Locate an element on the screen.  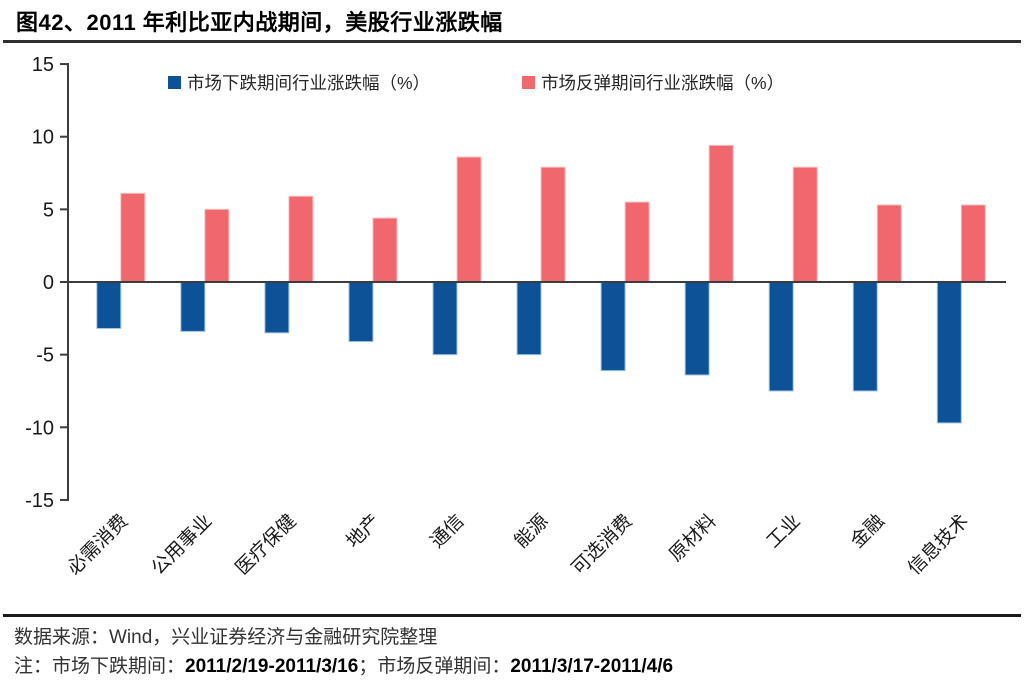
legend-item-rebound: 市场反弹期间行业涨跌幅（%） is located at coordinates (653, 82).